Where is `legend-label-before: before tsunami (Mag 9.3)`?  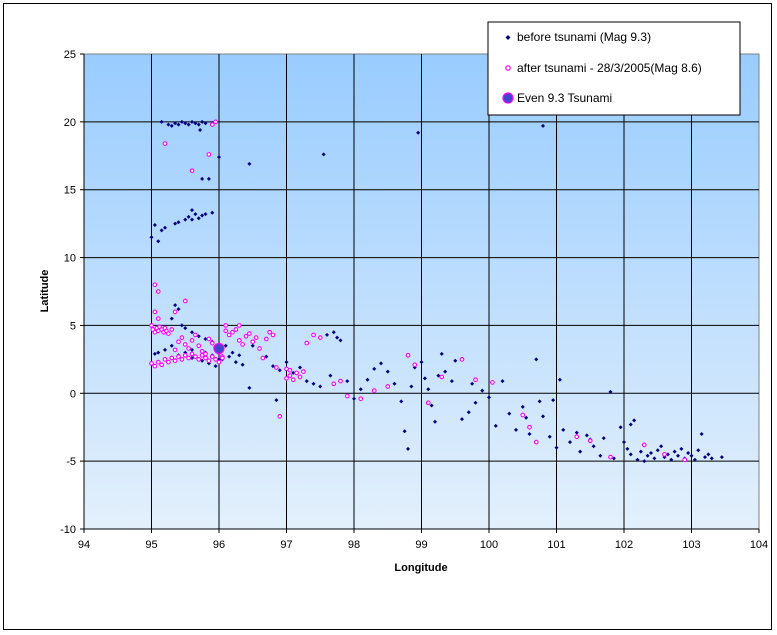 legend-label-before: before tsunami (Mag 9.3) is located at coordinates (584, 37).